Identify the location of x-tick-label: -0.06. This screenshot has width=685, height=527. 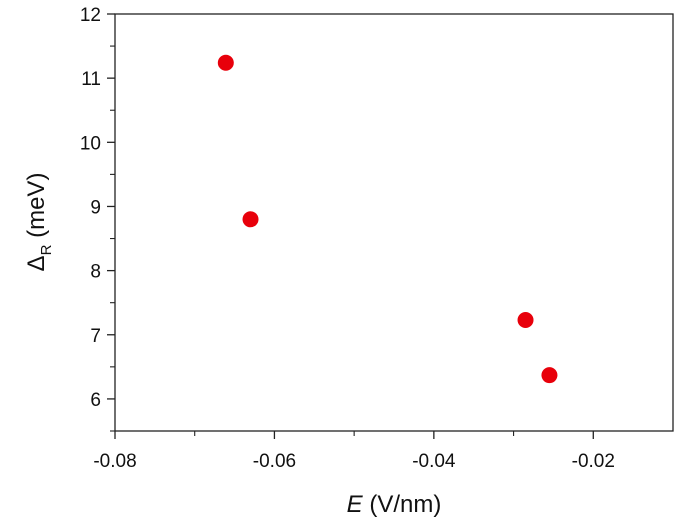
(274, 461).